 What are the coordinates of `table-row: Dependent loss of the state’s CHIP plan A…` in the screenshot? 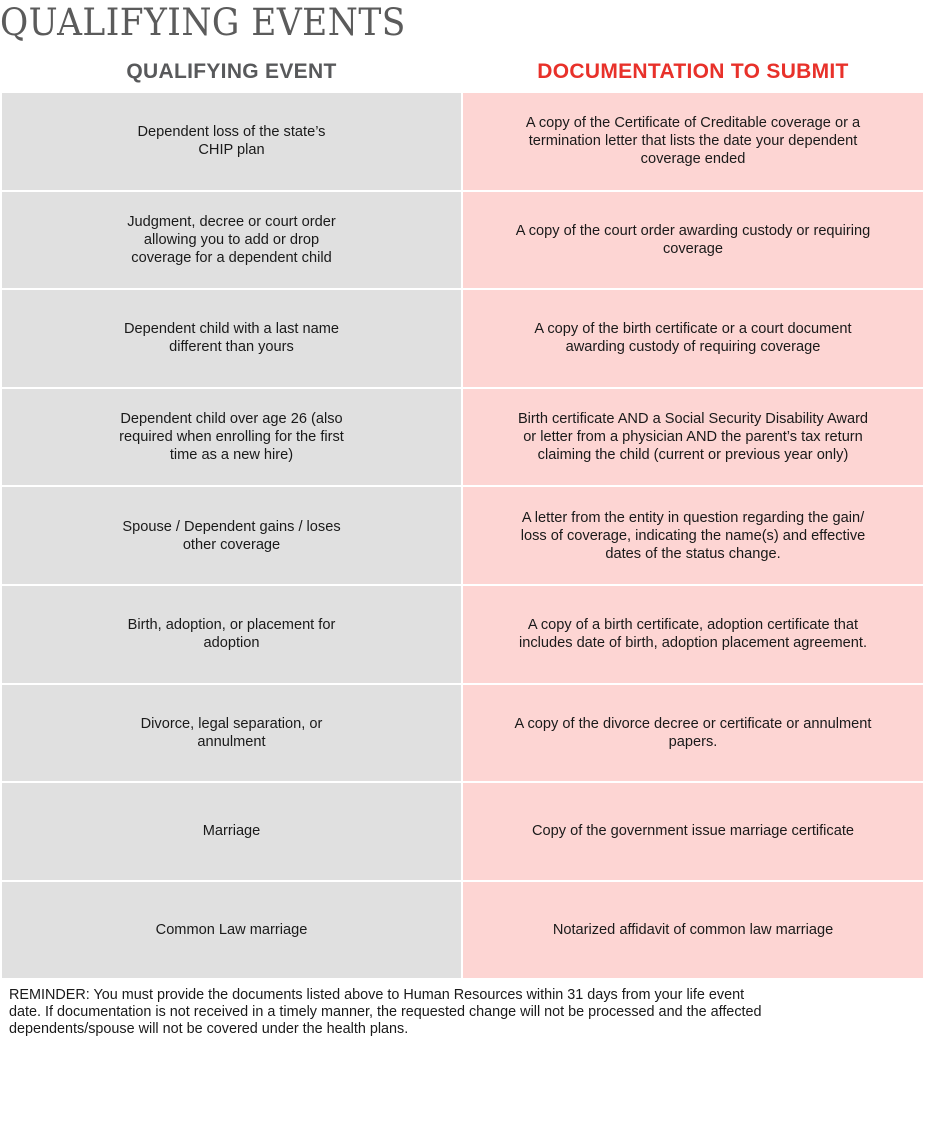 It's located at (462, 141).